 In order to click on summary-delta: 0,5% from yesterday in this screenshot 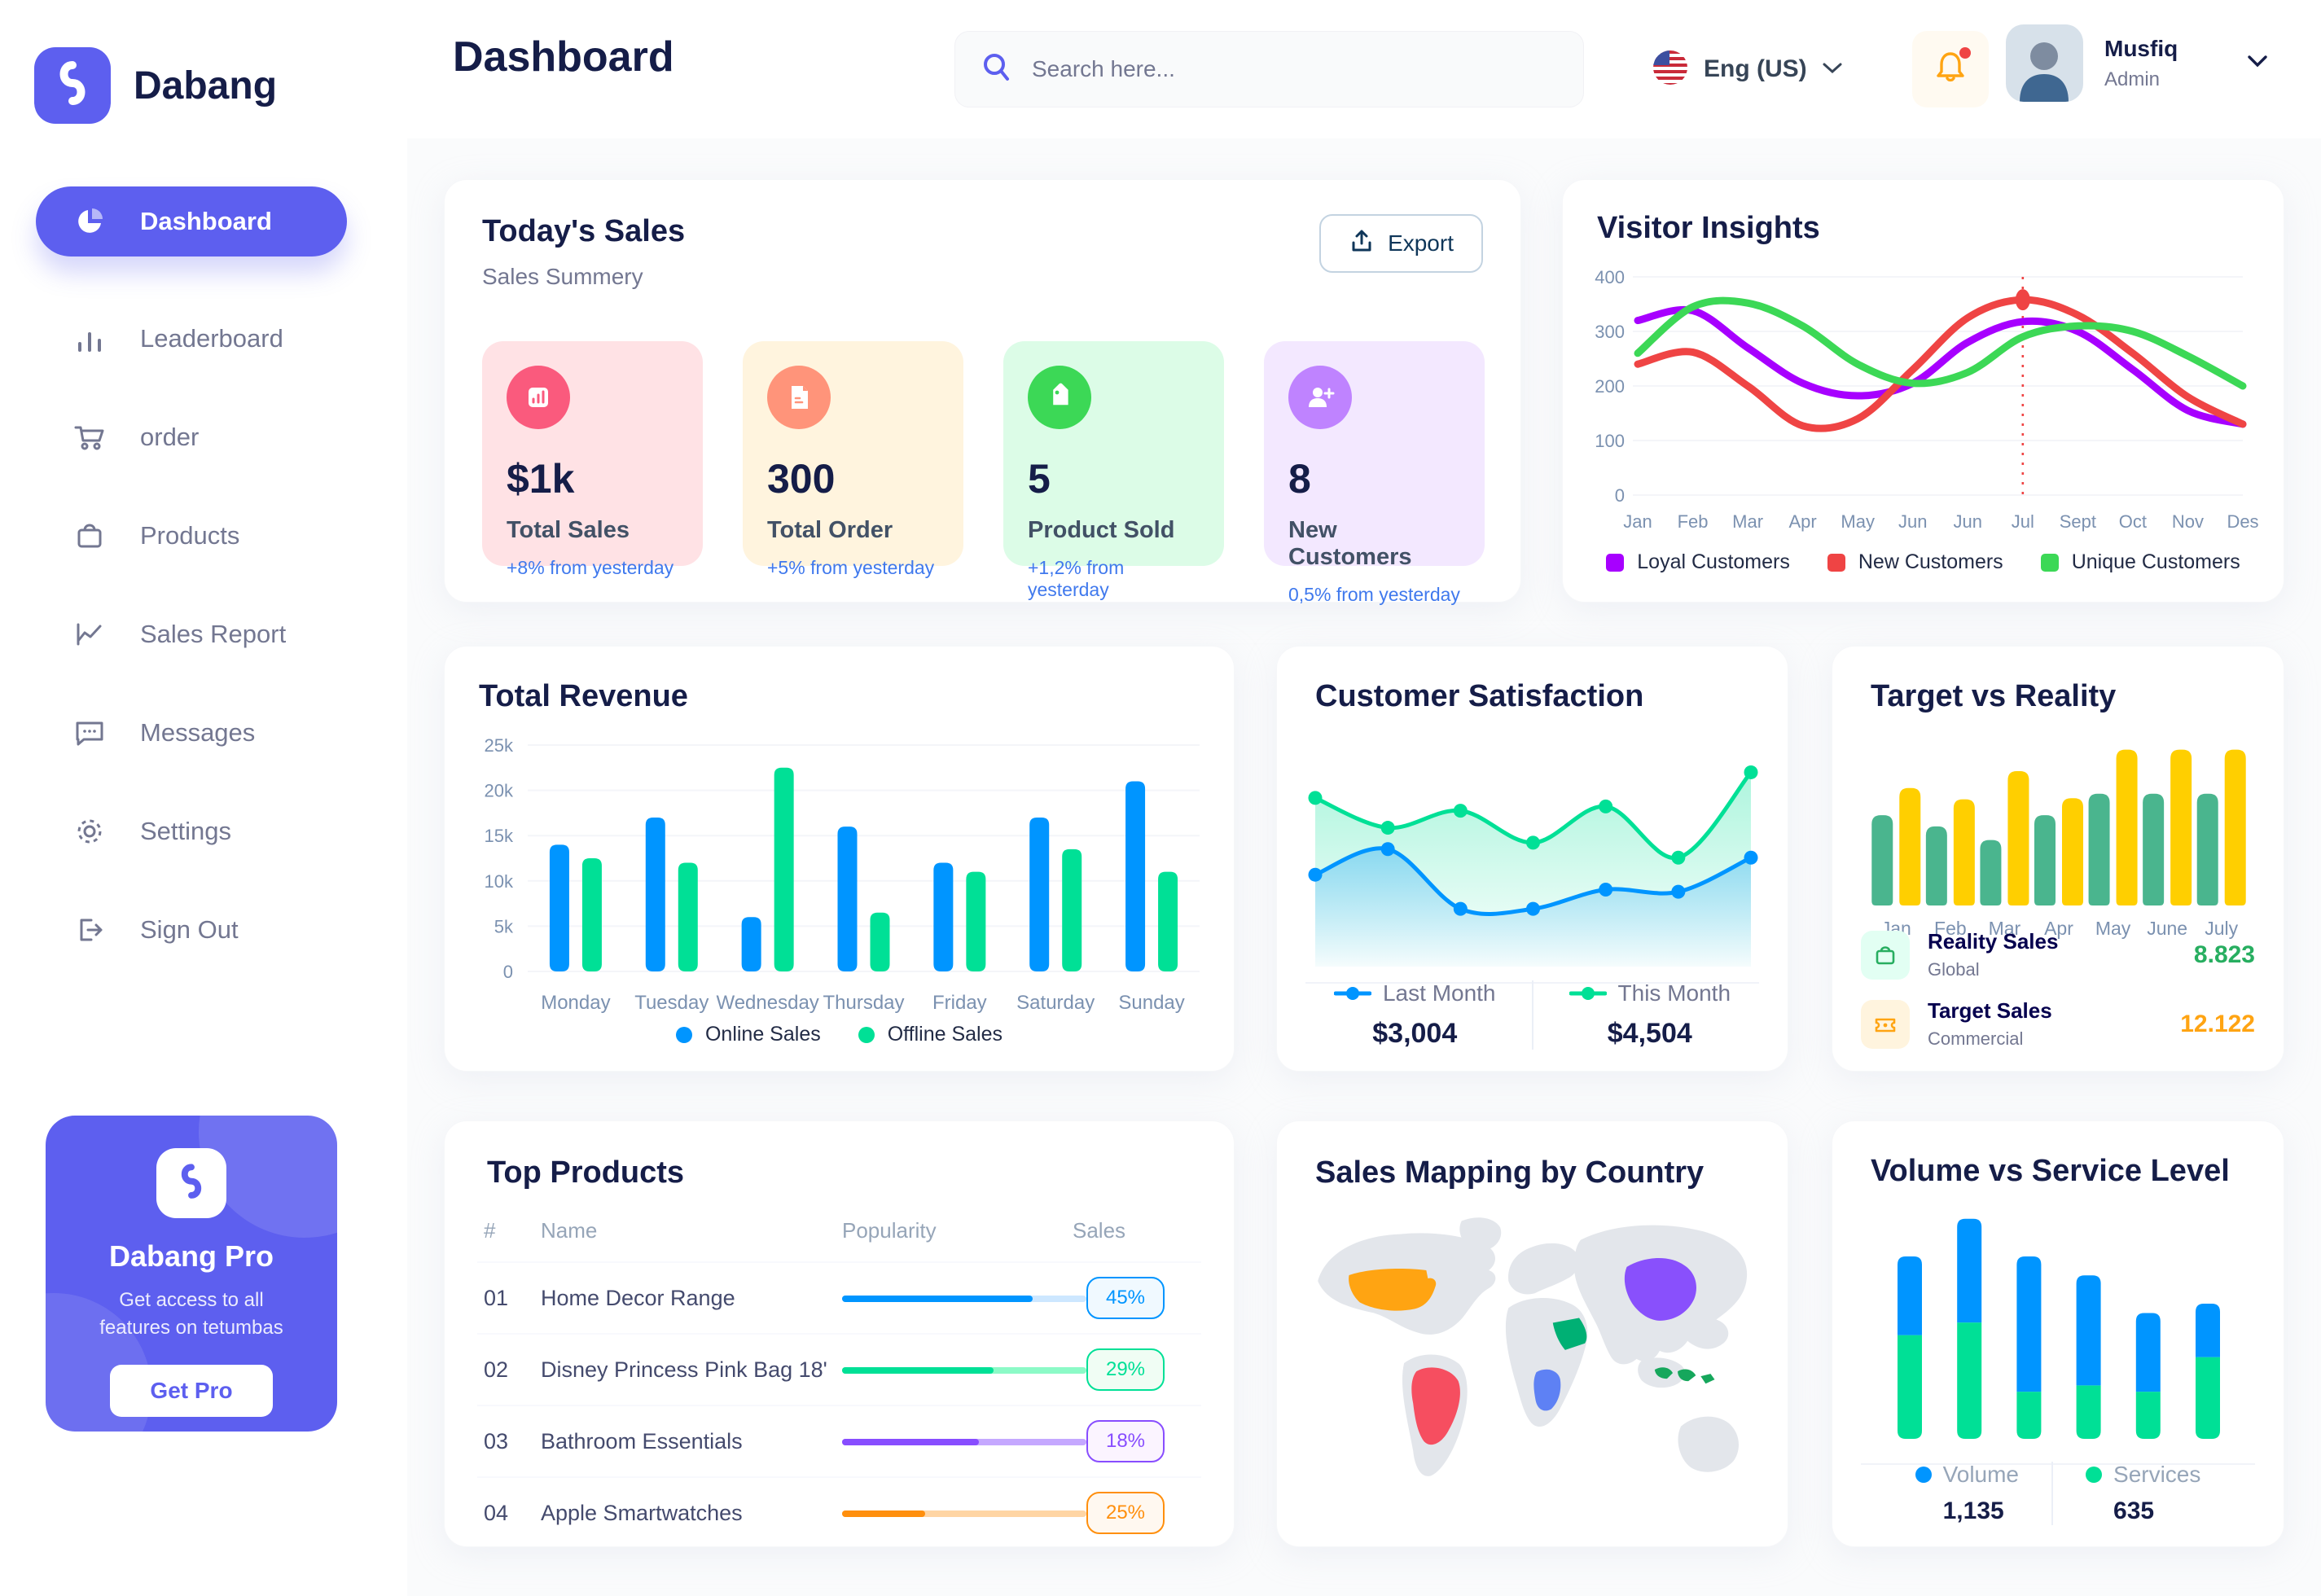, I will do `click(1374, 594)`.